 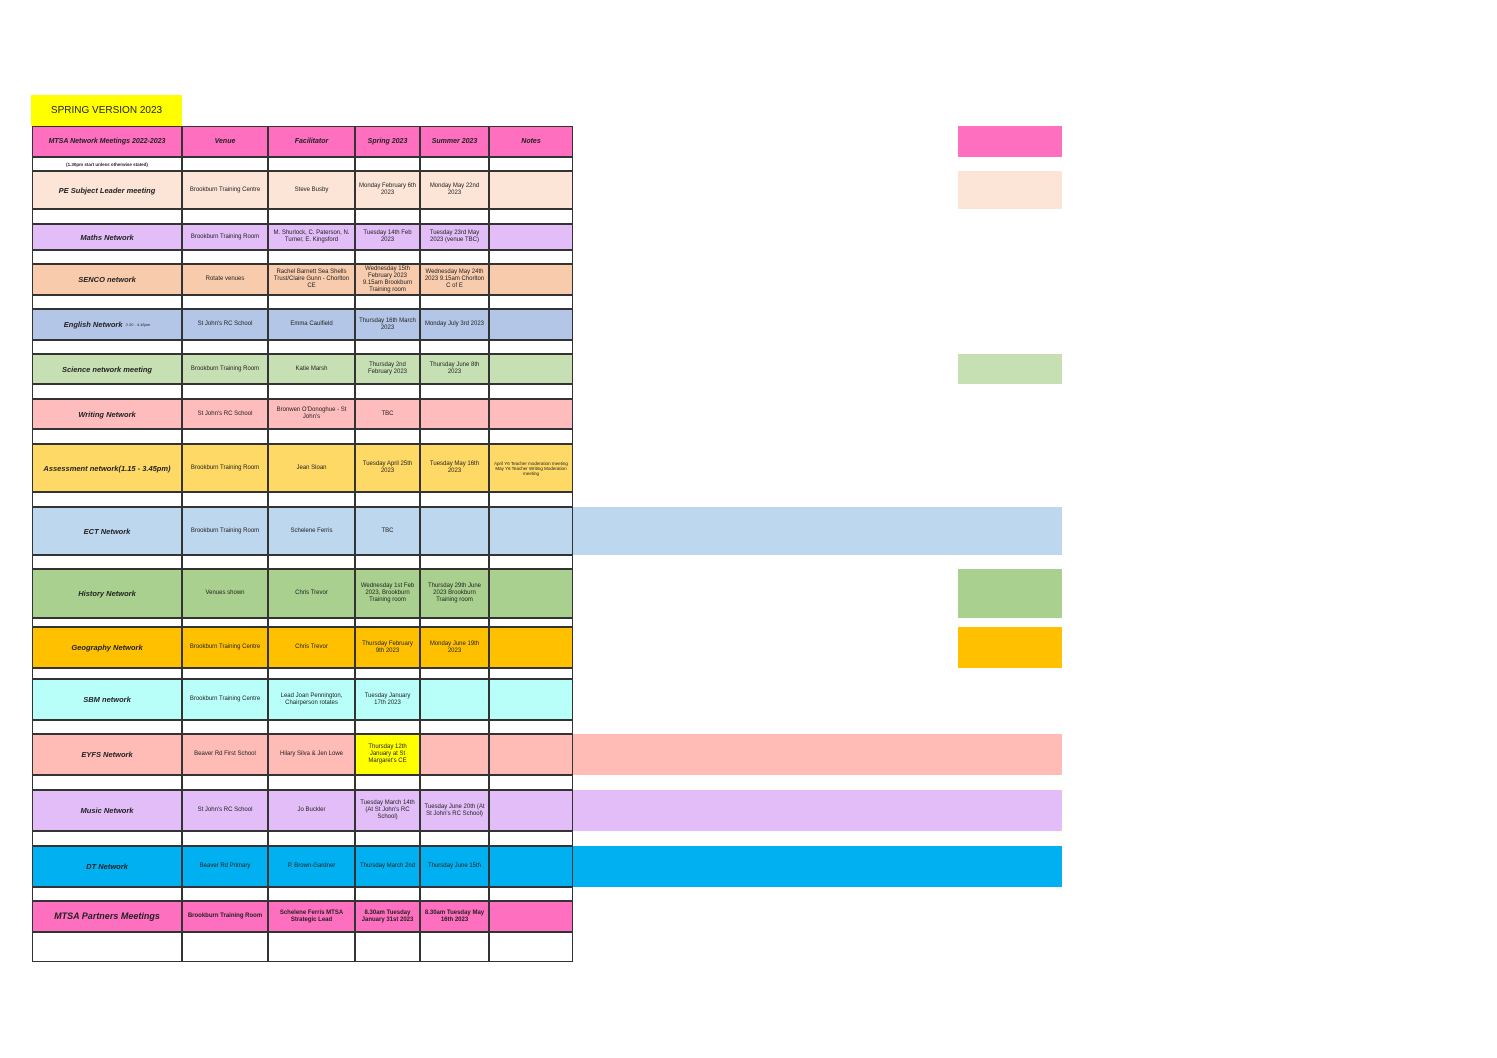 I want to click on facilitator-cell: Schelene Ferris MTSA Strategic Lead, so click(x=311, y=916).